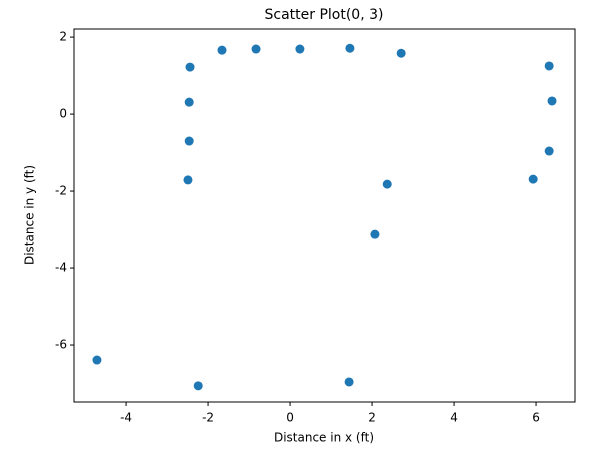 This screenshot has width=606, height=452. I want to click on chart-title: Scatter Plot(0, 3), so click(324, 15).